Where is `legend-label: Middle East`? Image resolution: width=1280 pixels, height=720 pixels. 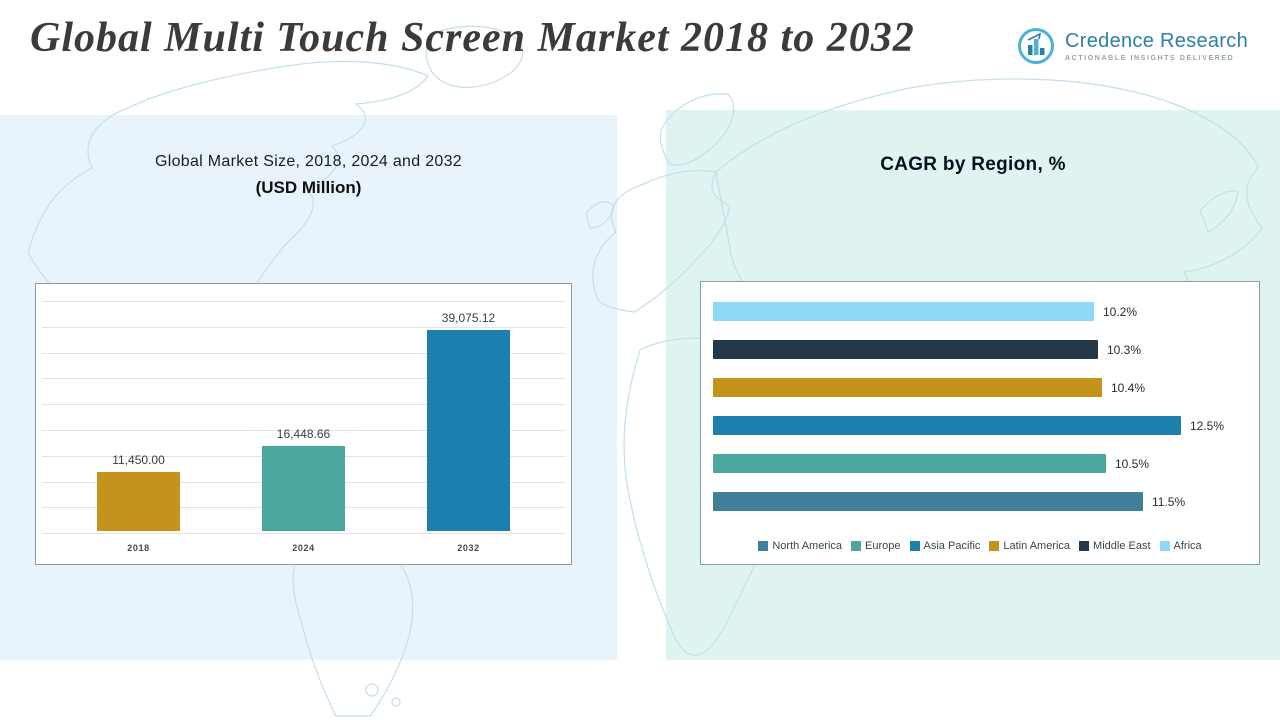 legend-label: Middle East is located at coordinates (1122, 546).